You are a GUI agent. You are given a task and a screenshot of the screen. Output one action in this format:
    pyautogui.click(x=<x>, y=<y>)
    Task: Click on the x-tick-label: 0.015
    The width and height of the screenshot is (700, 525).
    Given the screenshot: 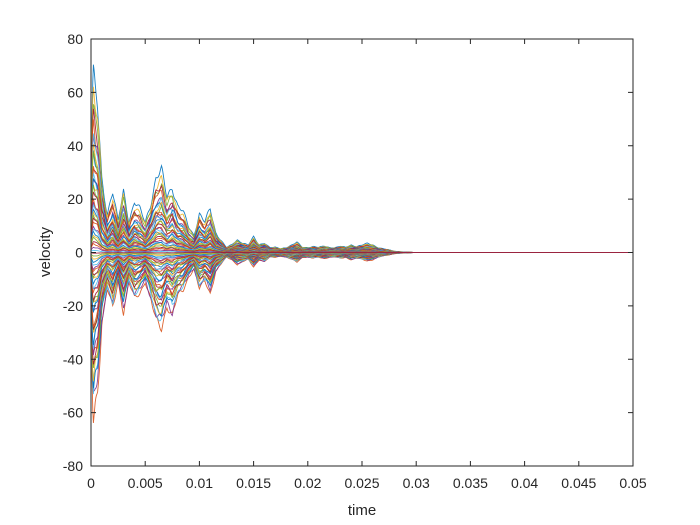 What is the action you would take?
    pyautogui.click(x=253, y=483)
    